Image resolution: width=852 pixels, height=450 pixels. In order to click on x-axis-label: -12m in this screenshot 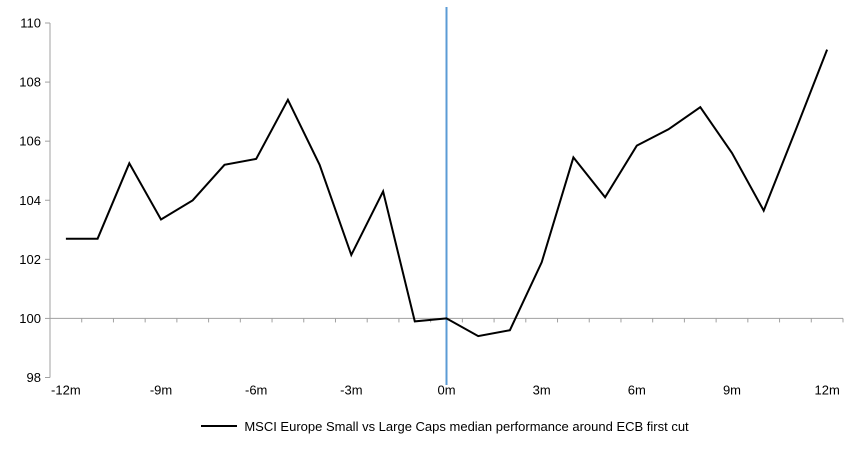, I will do `click(66, 390)`.